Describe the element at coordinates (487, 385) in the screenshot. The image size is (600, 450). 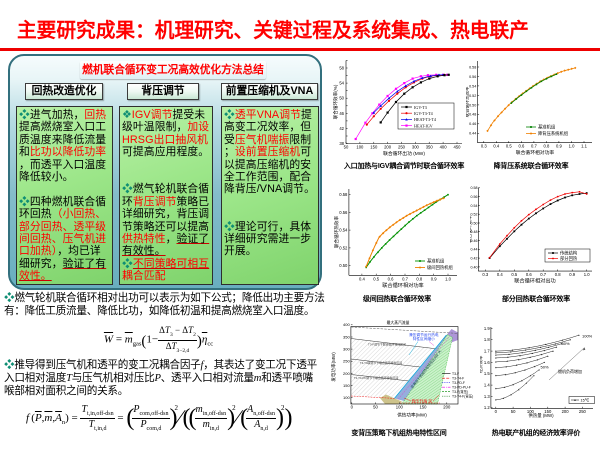
I see `svg-text: 1.4` at that location.